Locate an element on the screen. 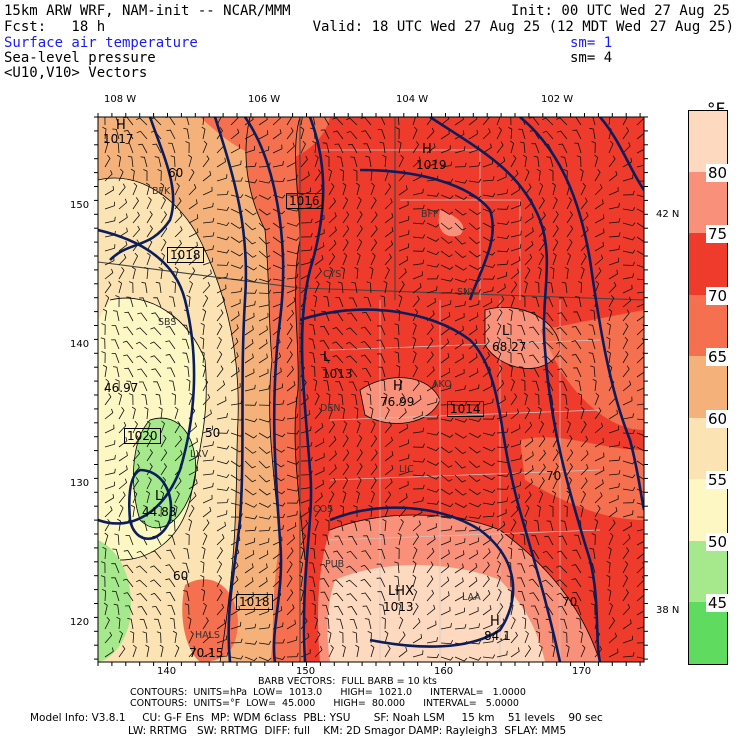 Image resolution: width=740 pixels, height=740 pixels. temp-contour-label: 60 is located at coordinates (181, 576).